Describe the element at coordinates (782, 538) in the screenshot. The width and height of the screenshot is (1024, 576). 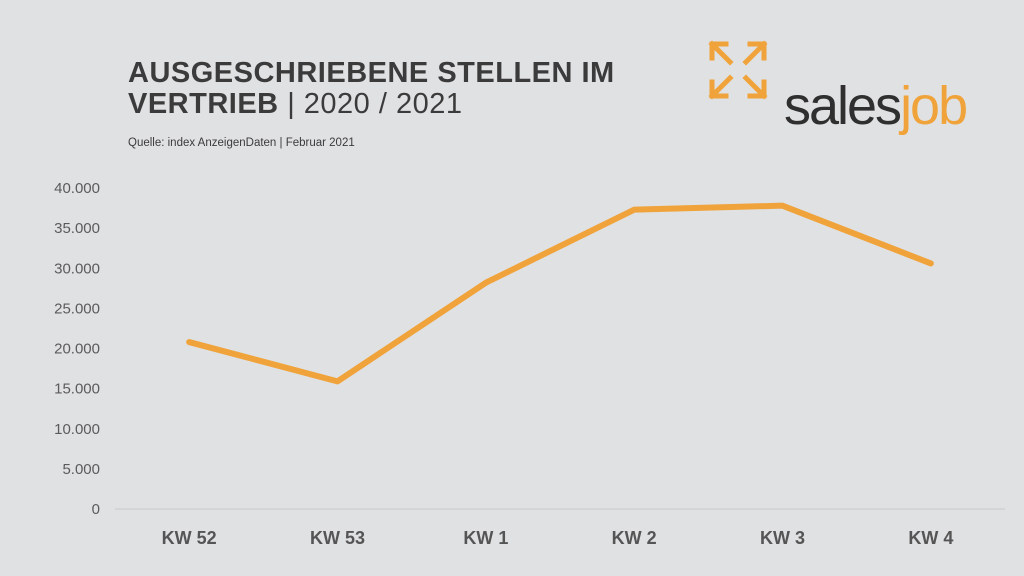
I see `x-category-label: KW 3` at that location.